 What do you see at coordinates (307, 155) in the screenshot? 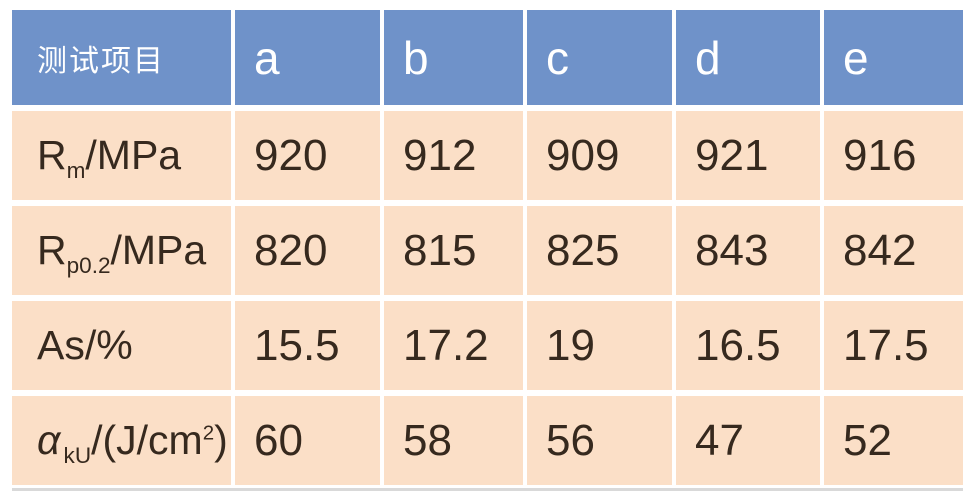
I see `data-cell: 920` at bounding box center [307, 155].